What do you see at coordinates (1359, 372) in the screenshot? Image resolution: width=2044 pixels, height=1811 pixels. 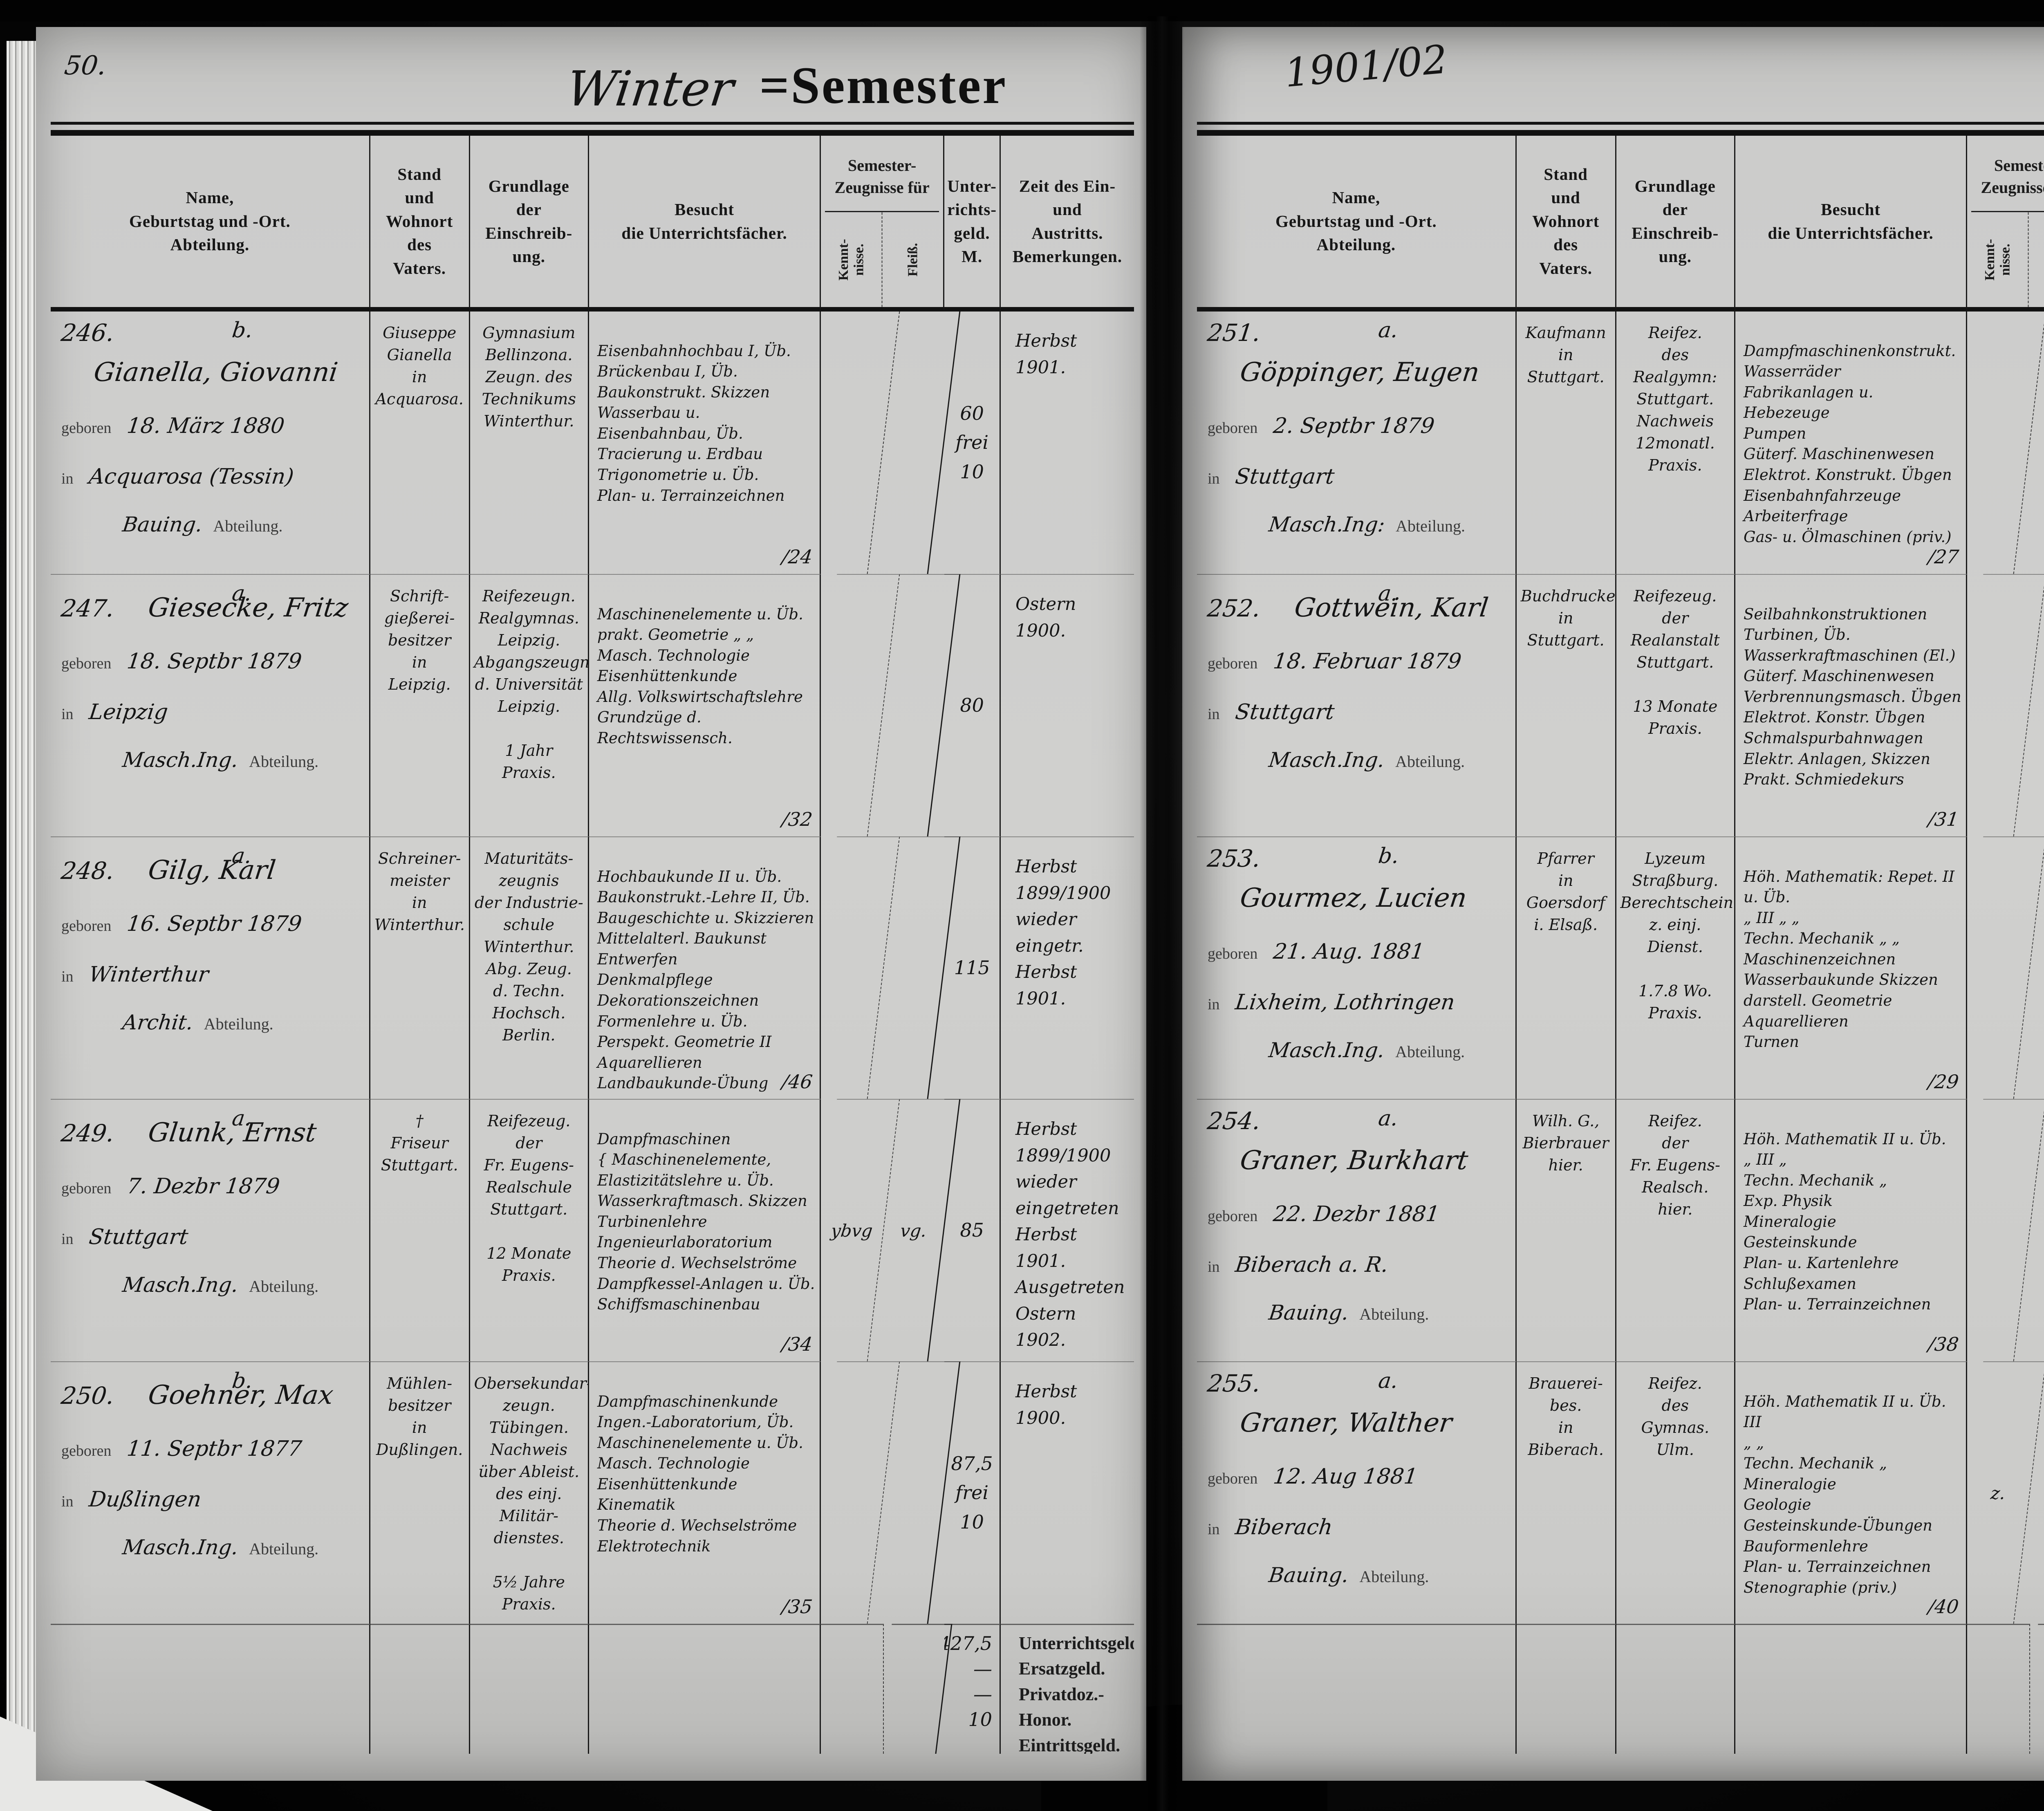 I see `entry-student-name: Göppinger, Eugen` at bounding box center [1359, 372].